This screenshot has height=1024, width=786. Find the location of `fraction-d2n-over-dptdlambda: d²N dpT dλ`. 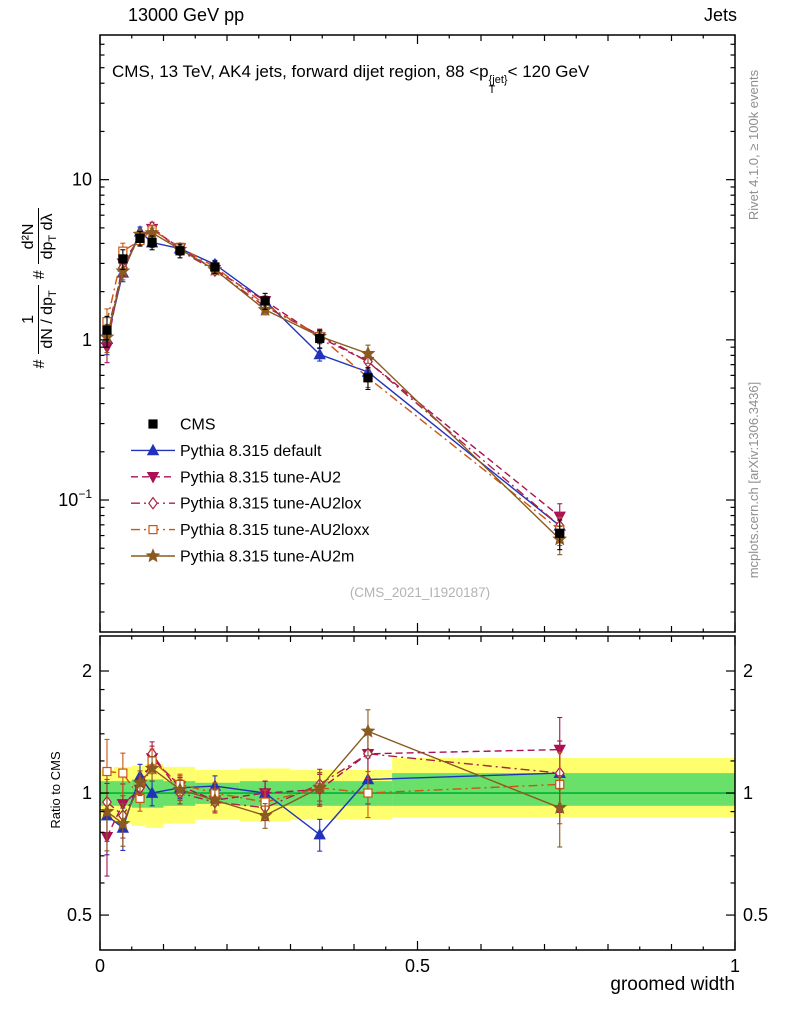

fraction-d2n-over-dptdlambda: d²N dpT dλ is located at coordinates (39, 236).